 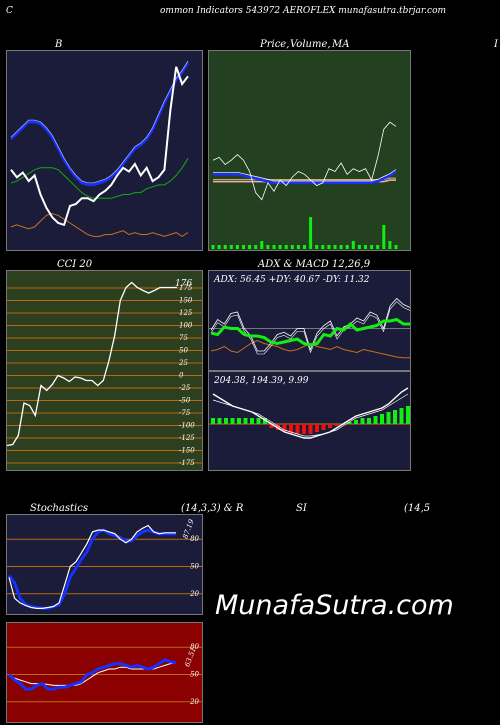 I want to click on price-ma-chart, so click(x=304, y=185).